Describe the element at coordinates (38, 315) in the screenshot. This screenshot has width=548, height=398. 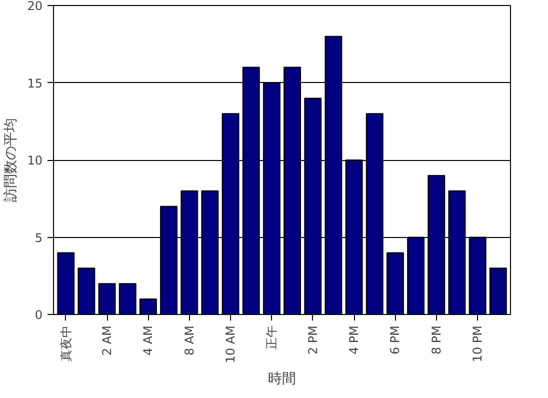
I see `y-tick-label: 0` at that location.